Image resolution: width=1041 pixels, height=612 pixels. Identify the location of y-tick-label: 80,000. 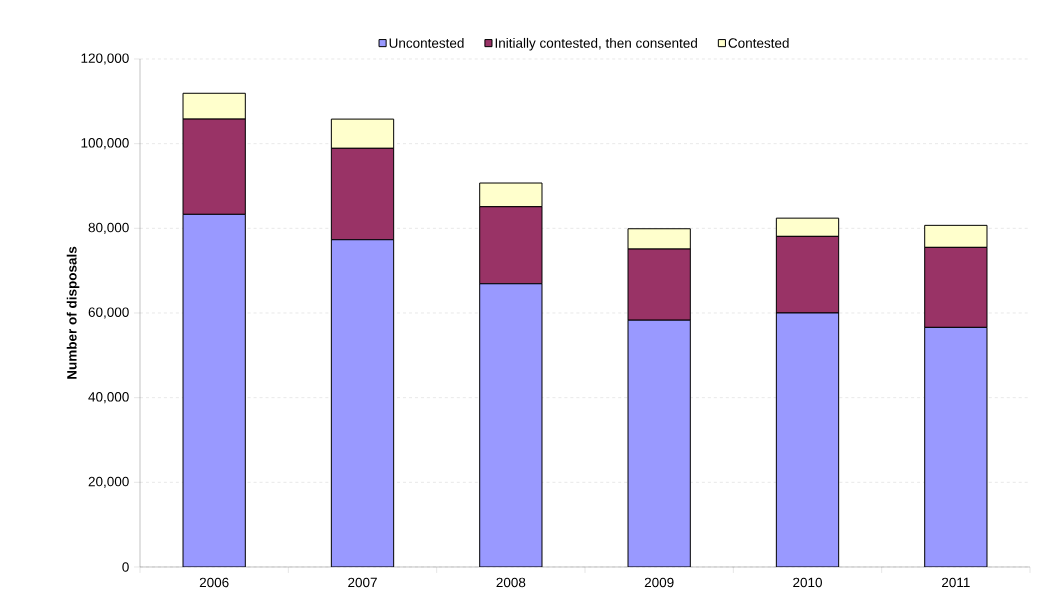
(108, 228).